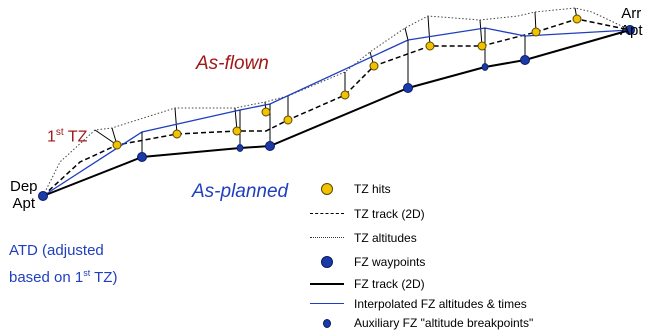 This screenshot has width=652, height=333. I want to click on legend-item-tz-hits: TZ hits, so click(350, 189).